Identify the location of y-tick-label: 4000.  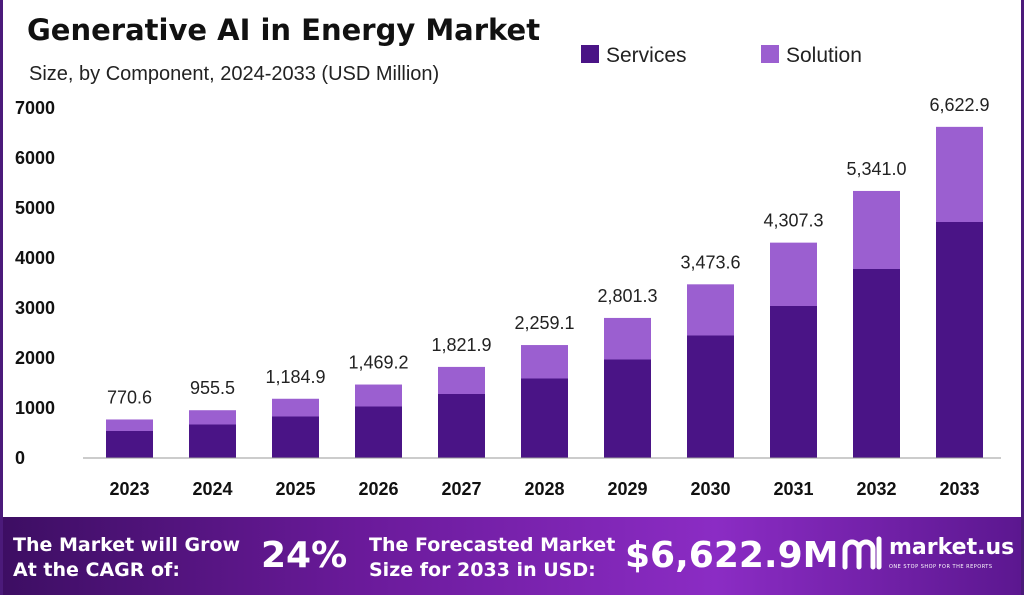
(35, 258).